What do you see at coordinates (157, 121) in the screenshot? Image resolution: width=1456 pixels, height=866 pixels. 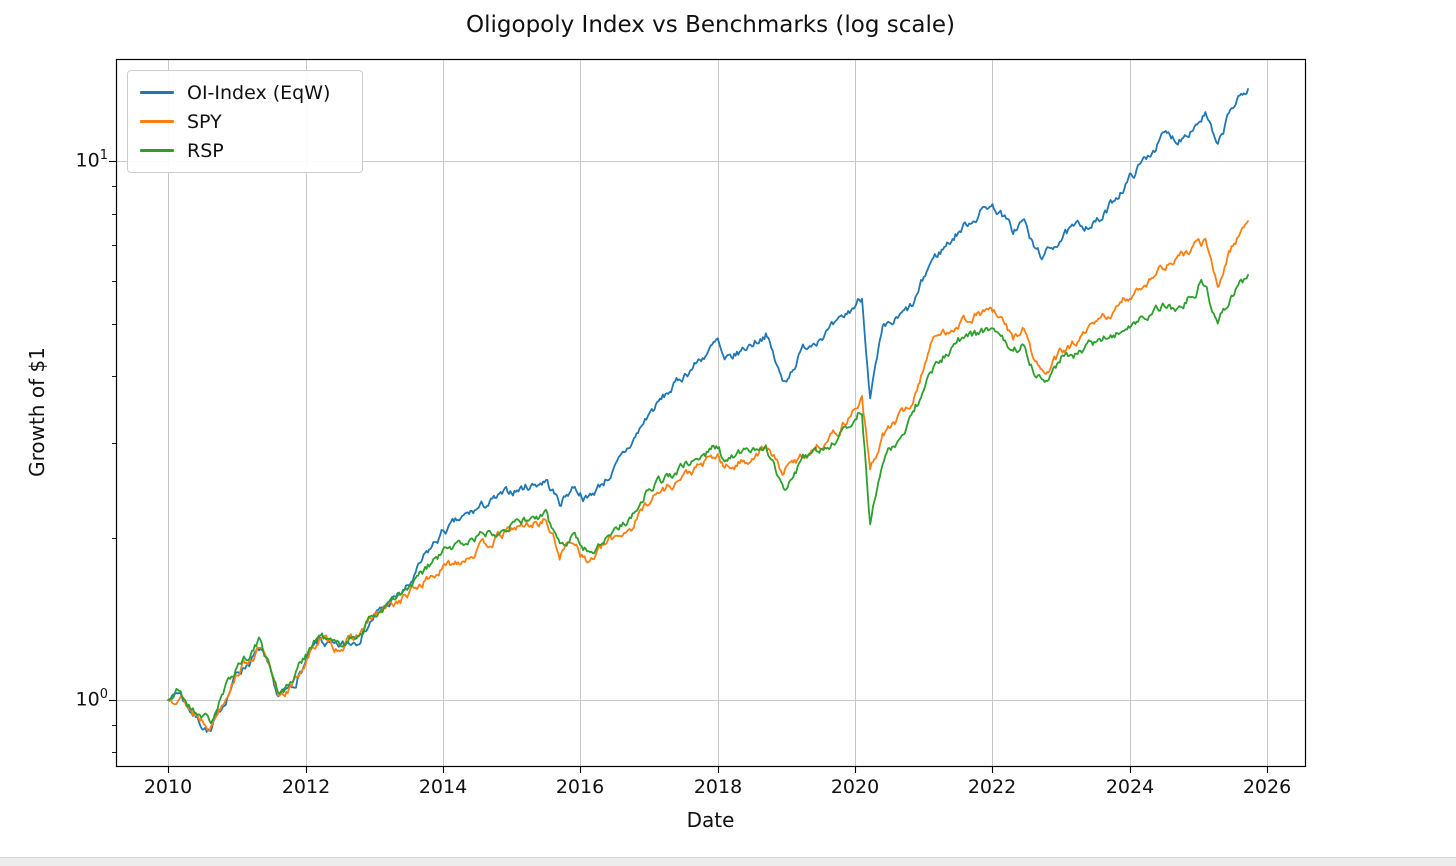 I see `spy-line-swatch` at bounding box center [157, 121].